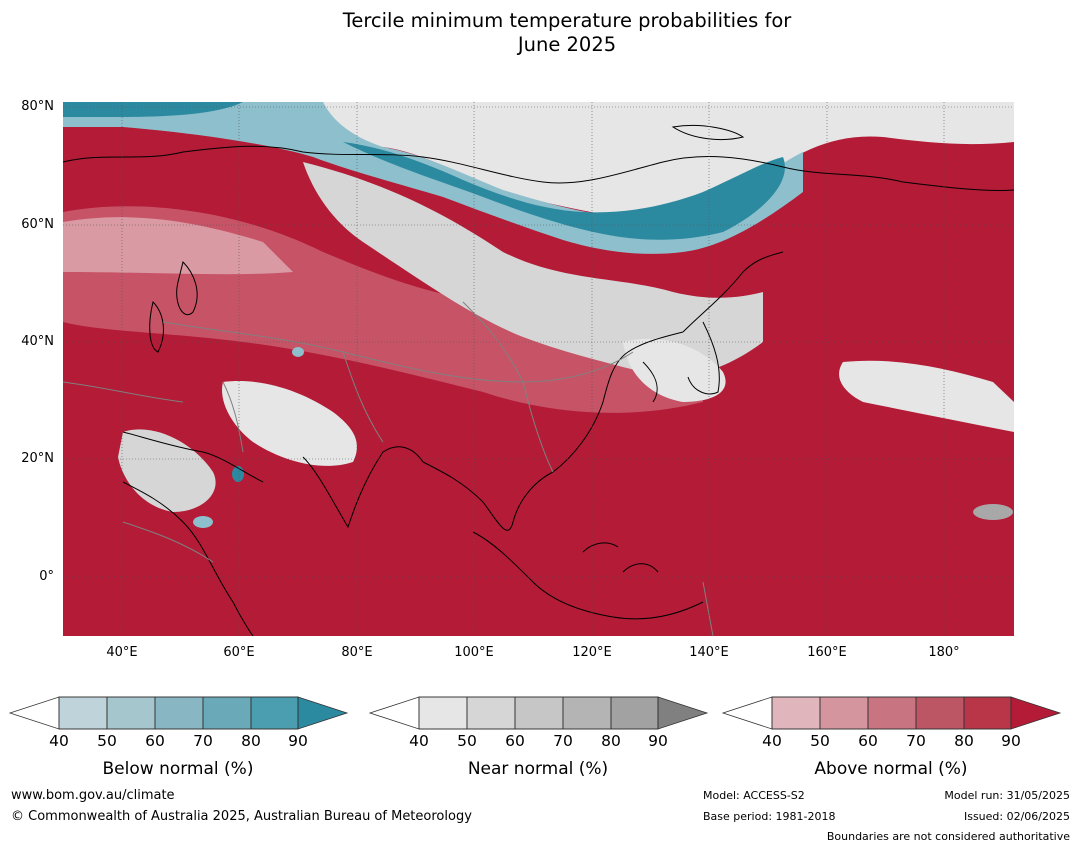 The width and height of the screenshot is (1081, 850). What do you see at coordinates (93, 795) in the screenshot?
I see `website-link: www.bom.gov.au/climate` at bounding box center [93, 795].